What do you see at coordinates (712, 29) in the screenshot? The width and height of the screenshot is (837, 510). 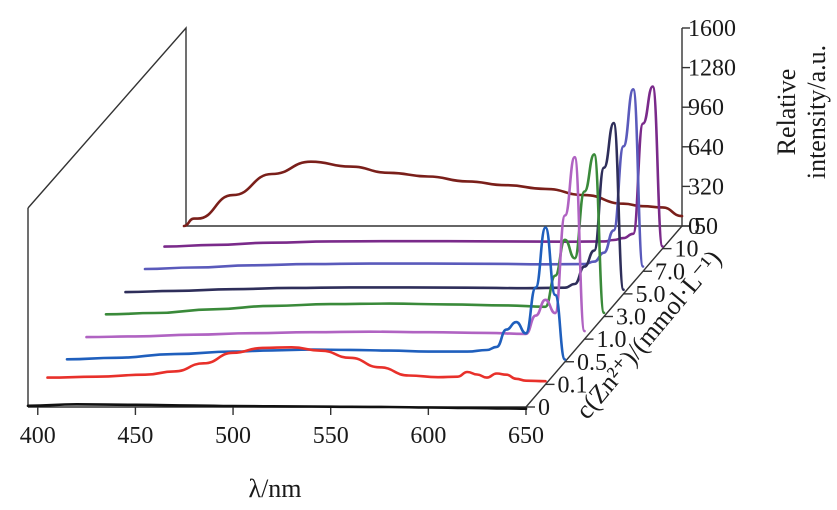 I see `y-tick-label: 1600` at bounding box center [712, 29].